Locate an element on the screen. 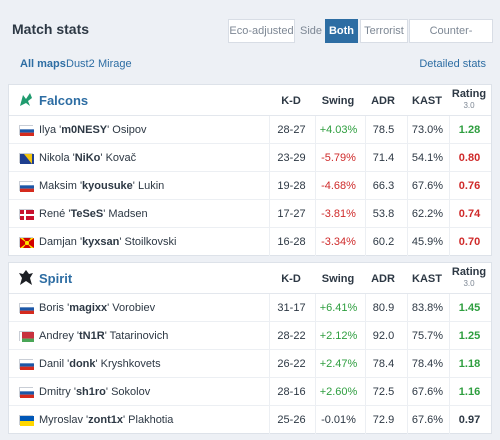  swing-value: +4.03% is located at coordinates (338, 130).